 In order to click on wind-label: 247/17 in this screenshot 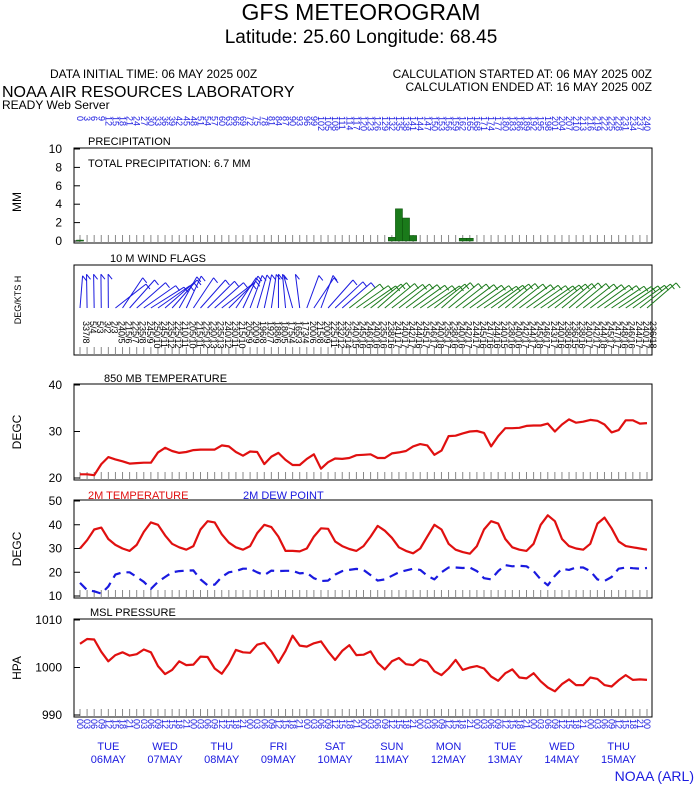, I will do `click(618, 335)`.